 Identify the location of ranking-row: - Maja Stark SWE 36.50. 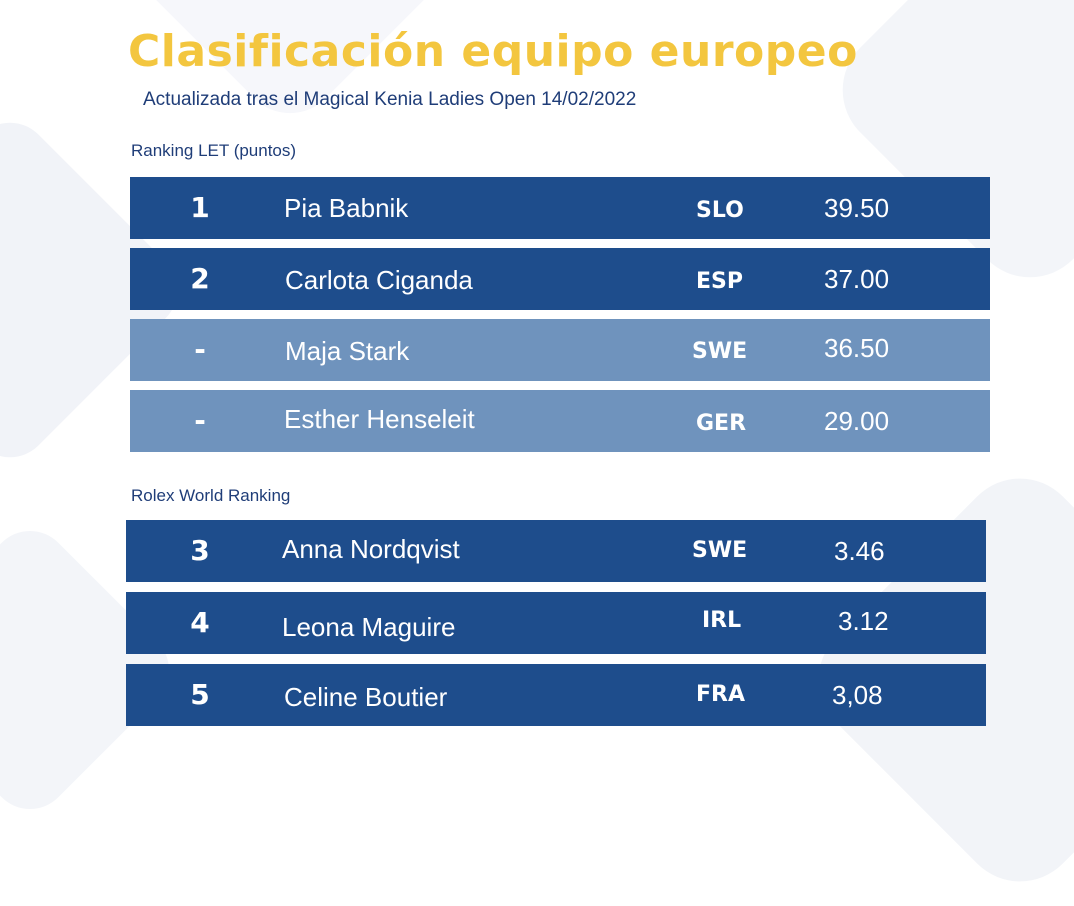
(560, 350).